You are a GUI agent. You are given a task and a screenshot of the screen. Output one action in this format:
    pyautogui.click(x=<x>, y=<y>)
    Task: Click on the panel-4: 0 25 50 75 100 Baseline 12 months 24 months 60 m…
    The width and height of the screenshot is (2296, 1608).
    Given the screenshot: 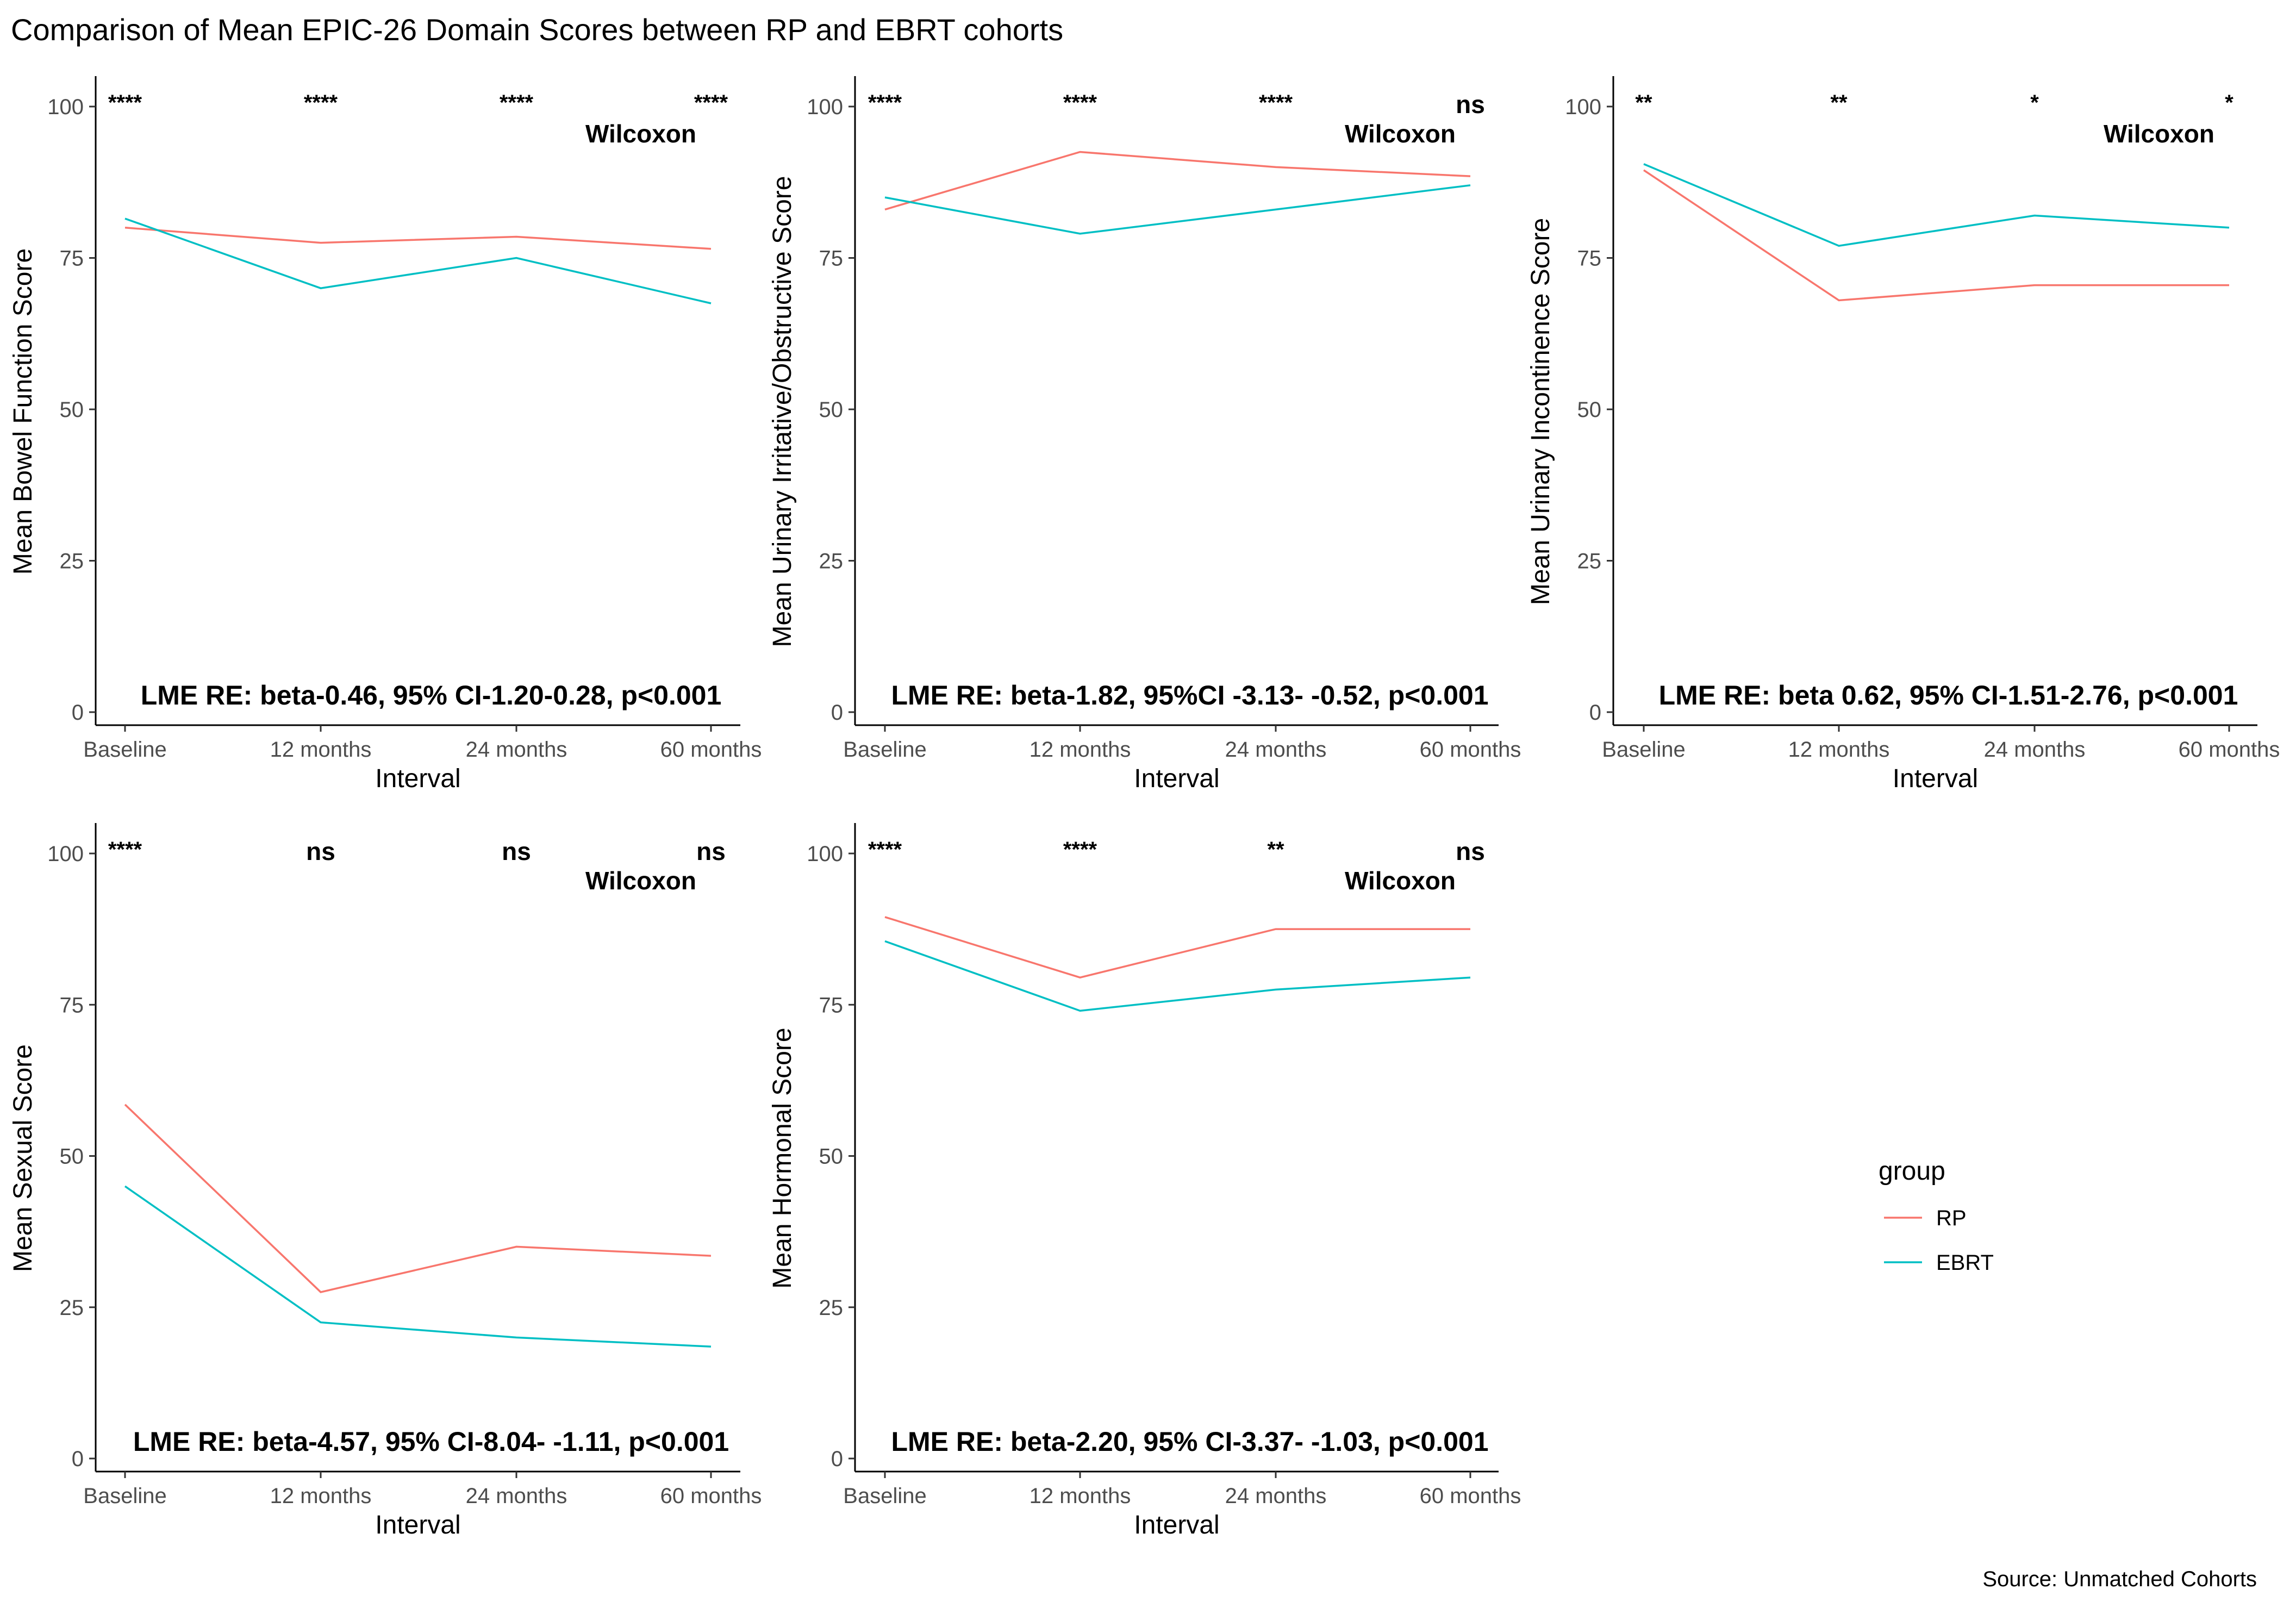 What is the action you would take?
    pyautogui.click(x=385, y=1182)
    